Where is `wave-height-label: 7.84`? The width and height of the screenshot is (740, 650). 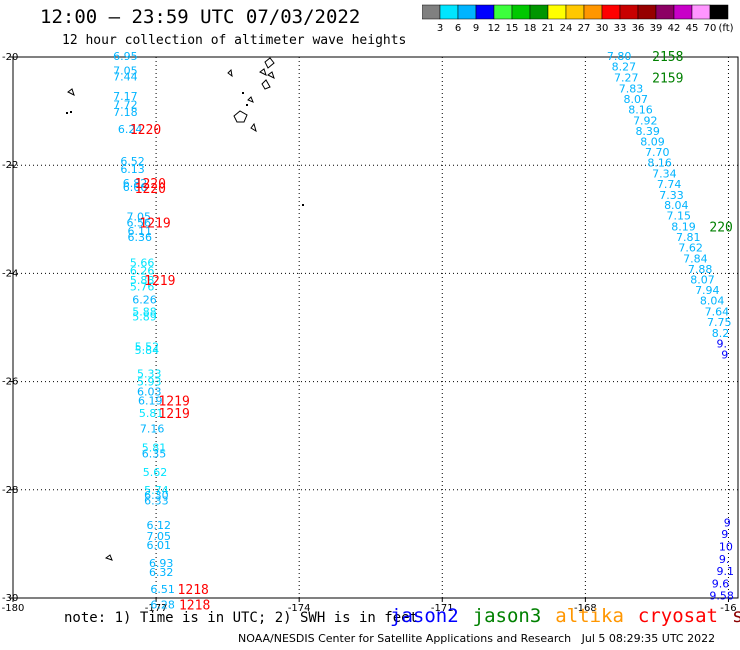
wave-height-label: 7.84 is located at coordinates (695, 258).